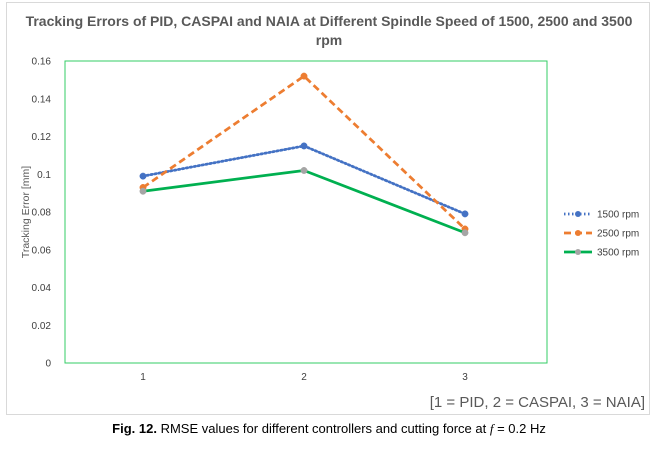 Image resolution: width=658 pixels, height=460 pixels. I want to click on y-tick-label: 0.04, so click(42, 288).